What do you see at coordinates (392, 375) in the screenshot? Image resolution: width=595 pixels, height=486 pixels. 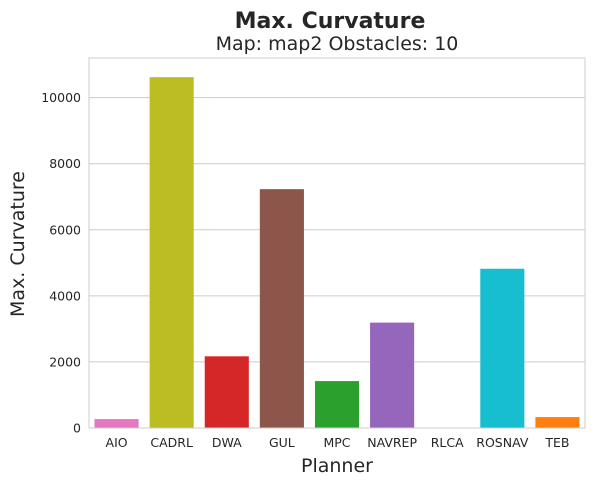 I see `bar-navrep` at bounding box center [392, 375].